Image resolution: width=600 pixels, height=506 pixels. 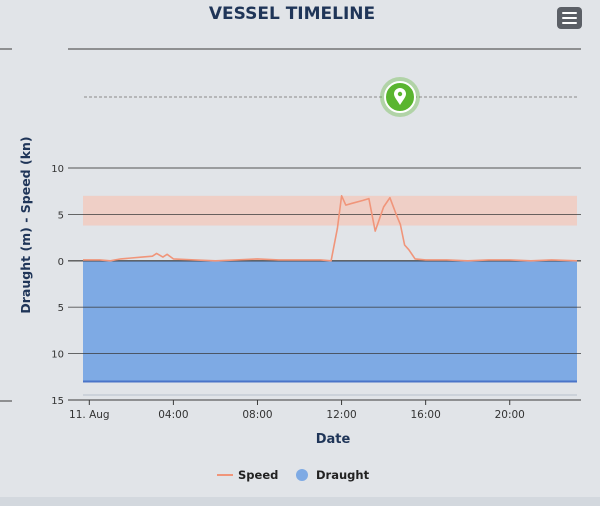 I want to click on location-pin-dot, so click(x=400, y=94).